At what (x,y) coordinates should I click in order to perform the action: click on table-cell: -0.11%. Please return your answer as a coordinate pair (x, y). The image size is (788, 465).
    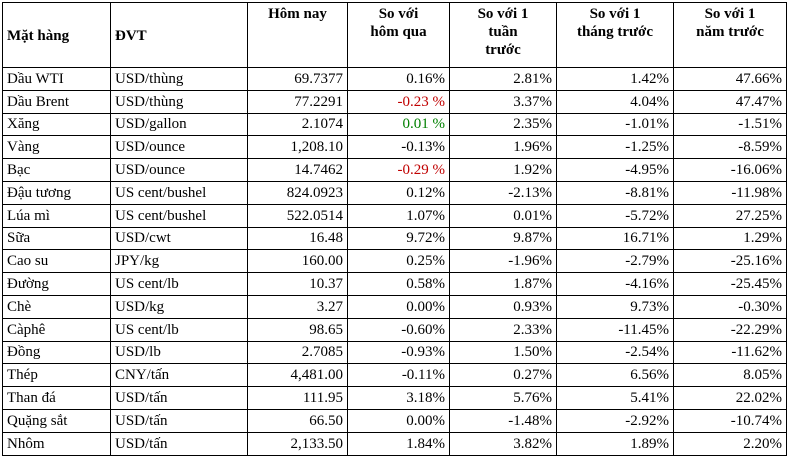
    Looking at the image, I should click on (398, 375).